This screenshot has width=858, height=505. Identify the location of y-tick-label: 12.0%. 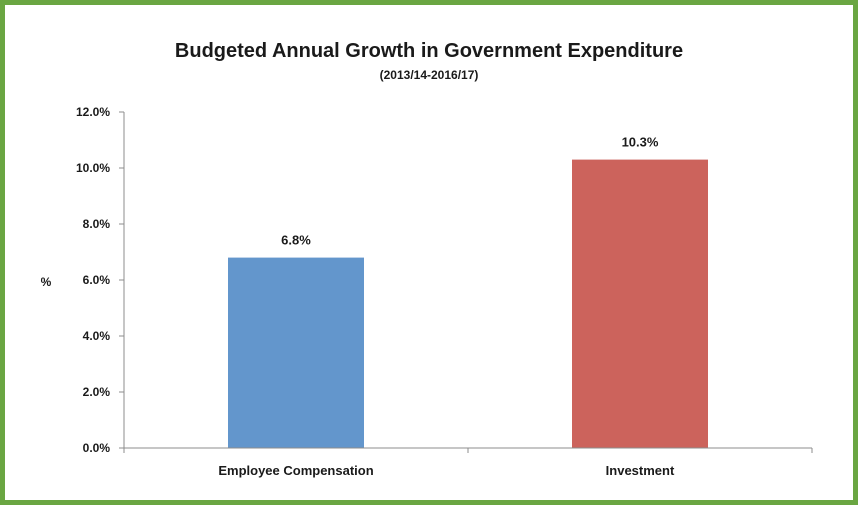
(93, 112).